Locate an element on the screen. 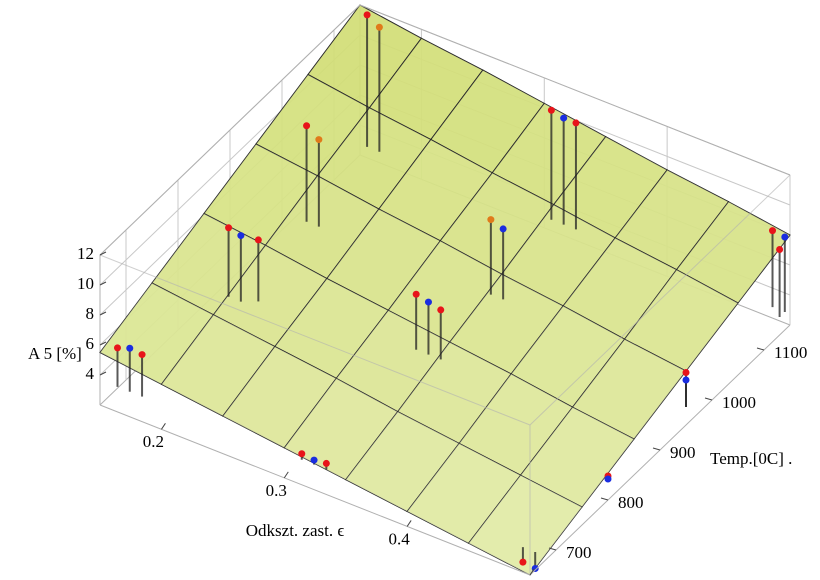 The image size is (820, 580). z-tick-label: 8 is located at coordinates (90, 313).